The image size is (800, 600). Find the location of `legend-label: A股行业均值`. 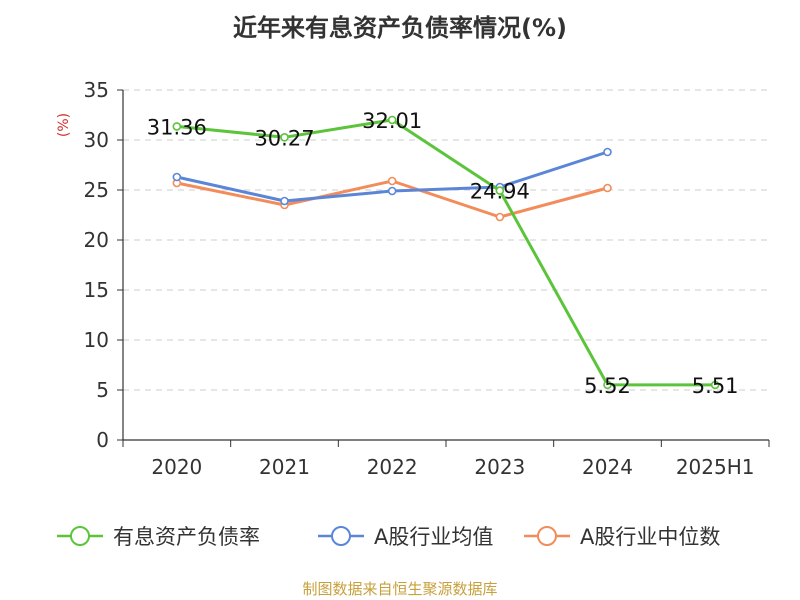

legend-label: A股行业均值 is located at coordinates (433, 537).